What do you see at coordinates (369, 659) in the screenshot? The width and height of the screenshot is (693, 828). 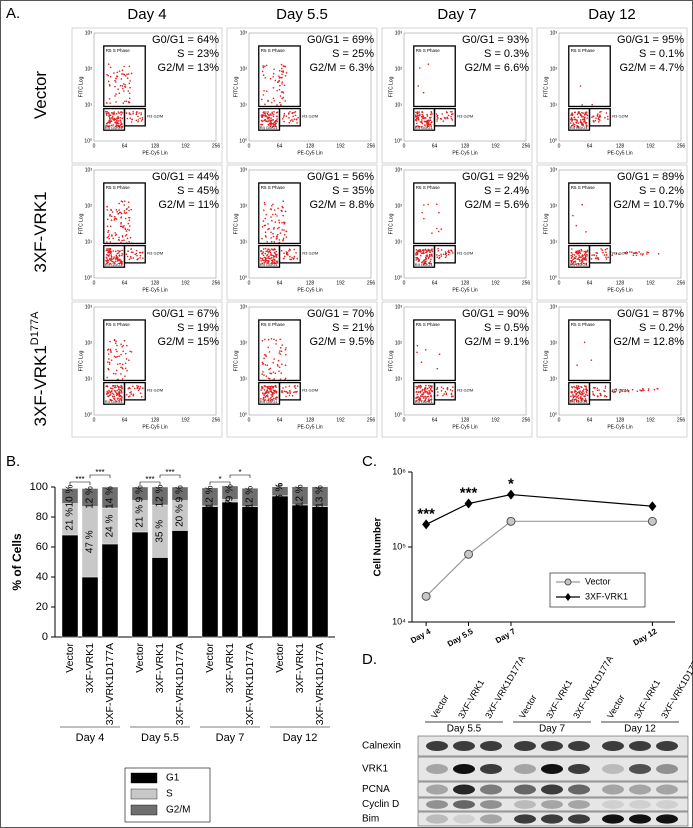 I see `panel-letter: D.` at bounding box center [369, 659].